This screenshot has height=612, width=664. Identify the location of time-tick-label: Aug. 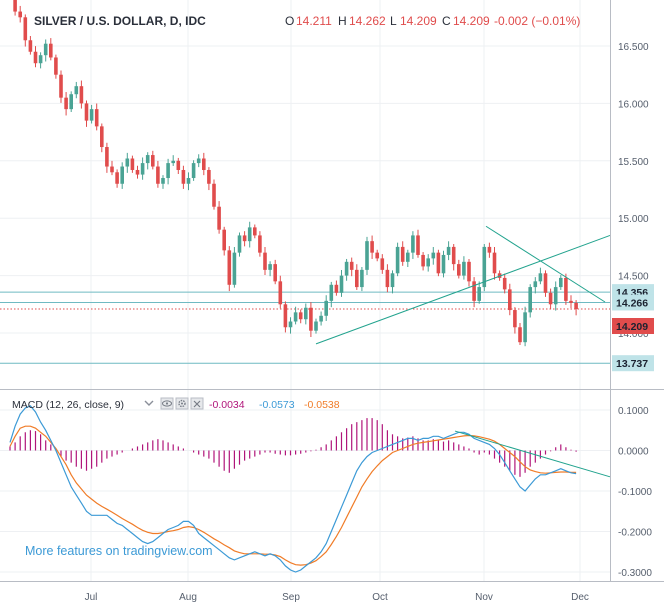
(188, 597).